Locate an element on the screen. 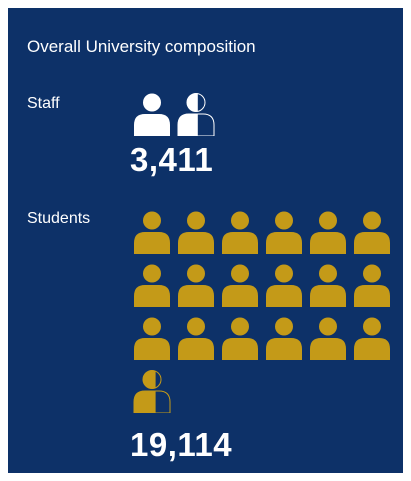 The width and height of the screenshot is (411, 481). staff-value: 3,411 is located at coordinates (172, 159).